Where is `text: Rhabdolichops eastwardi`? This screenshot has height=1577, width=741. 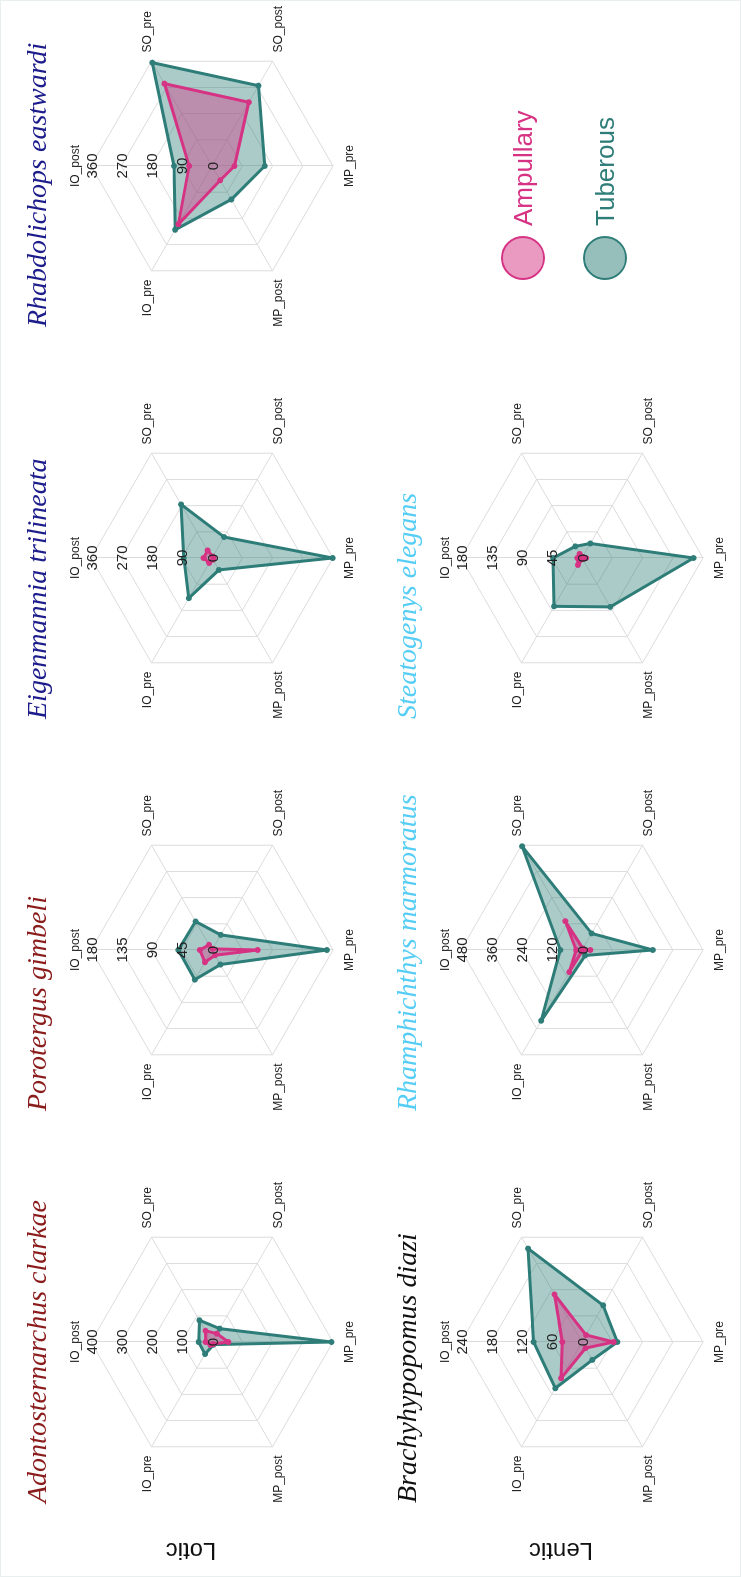
text: Rhabdolichops eastwardi is located at coordinates (36, 185).